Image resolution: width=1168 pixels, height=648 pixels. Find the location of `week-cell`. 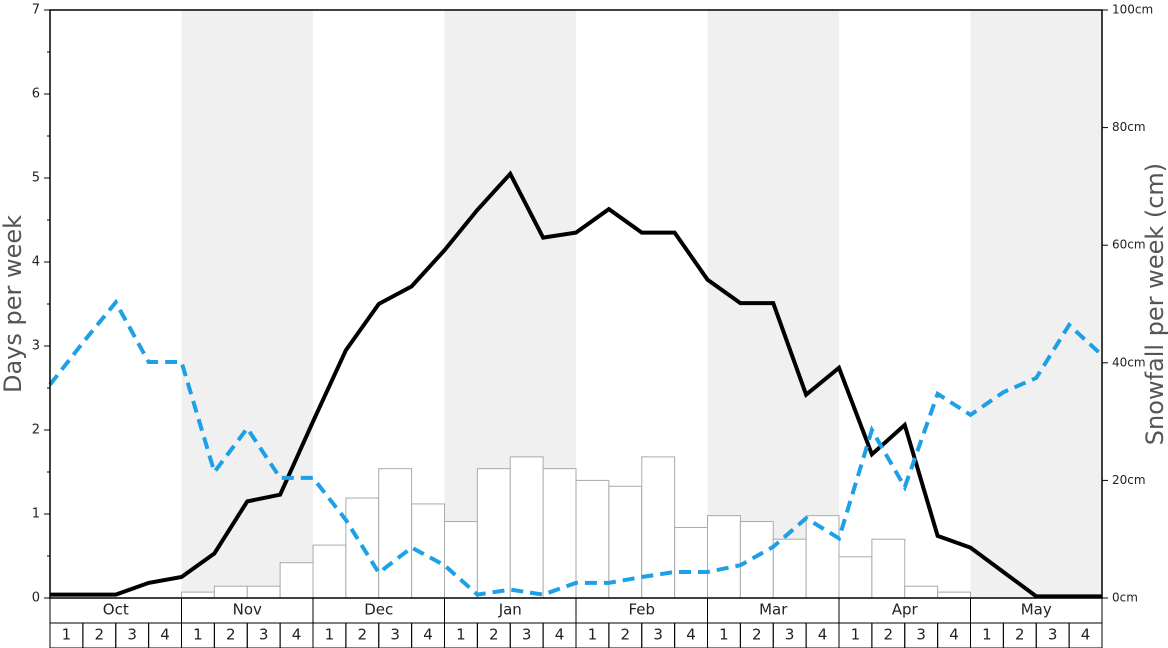

week-cell is located at coordinates (1085, 635).